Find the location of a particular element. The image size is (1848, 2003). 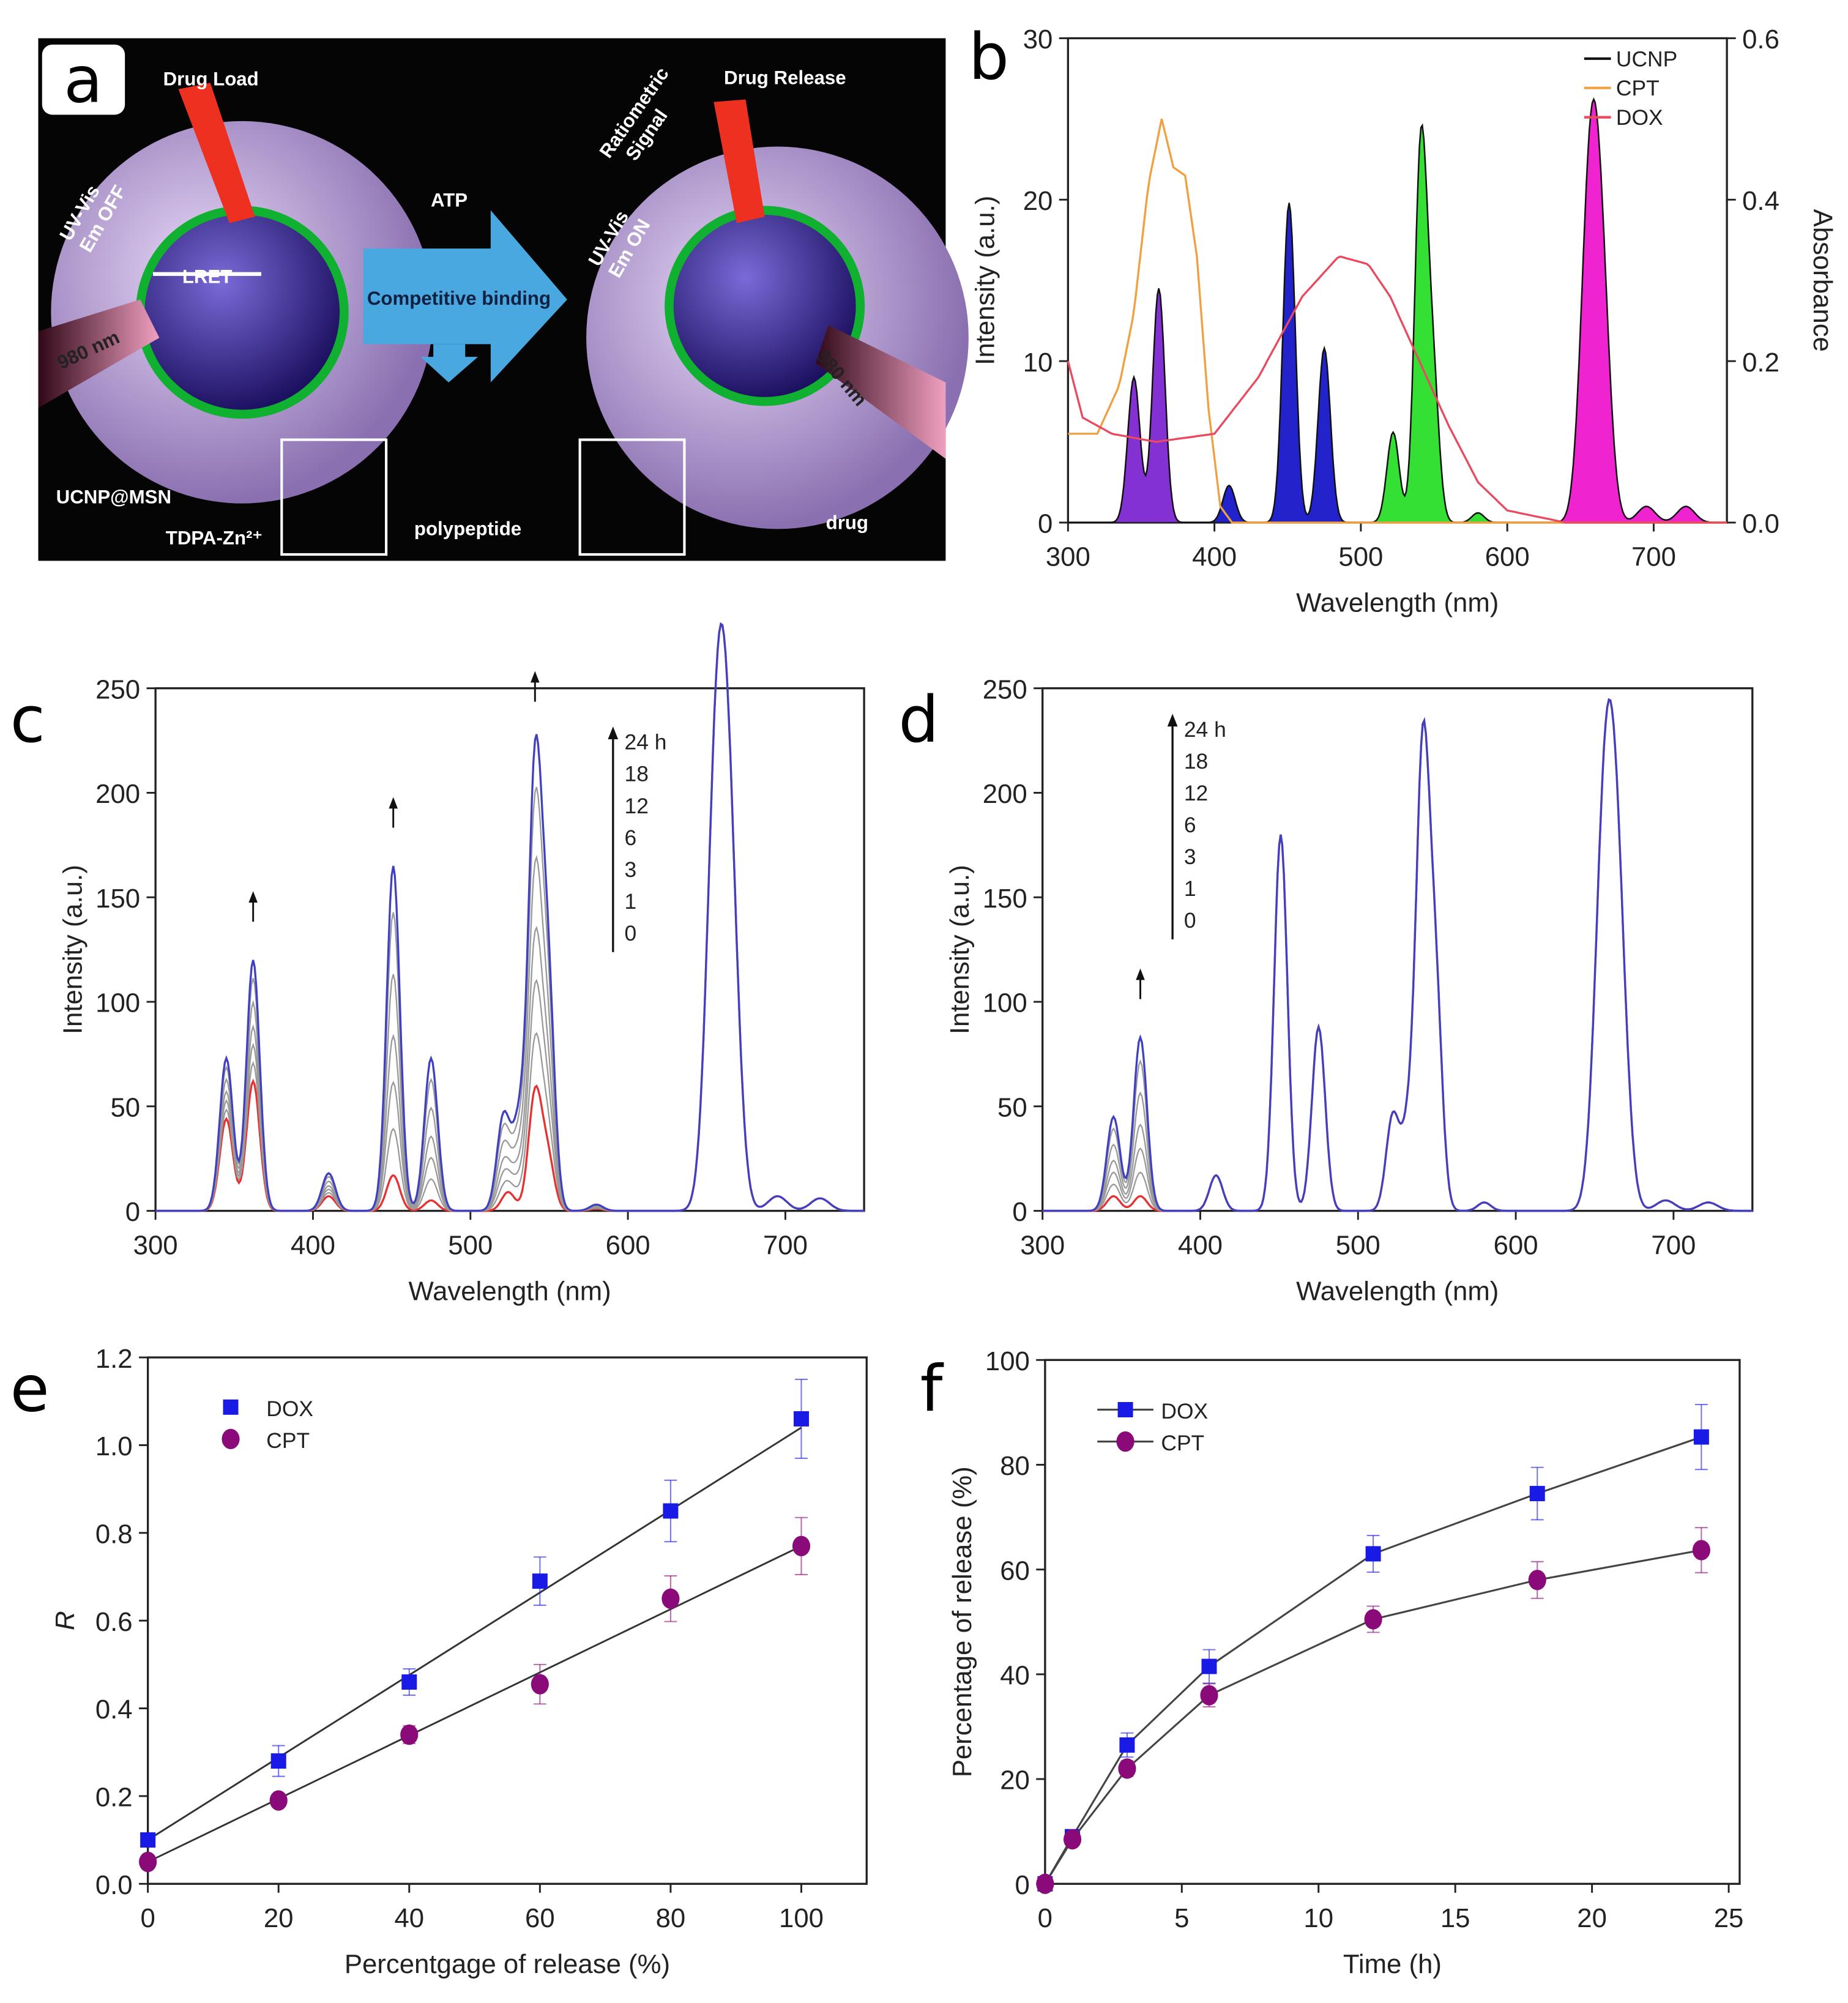

x-tick-label: 80 is located at coordinates (671, 1918).